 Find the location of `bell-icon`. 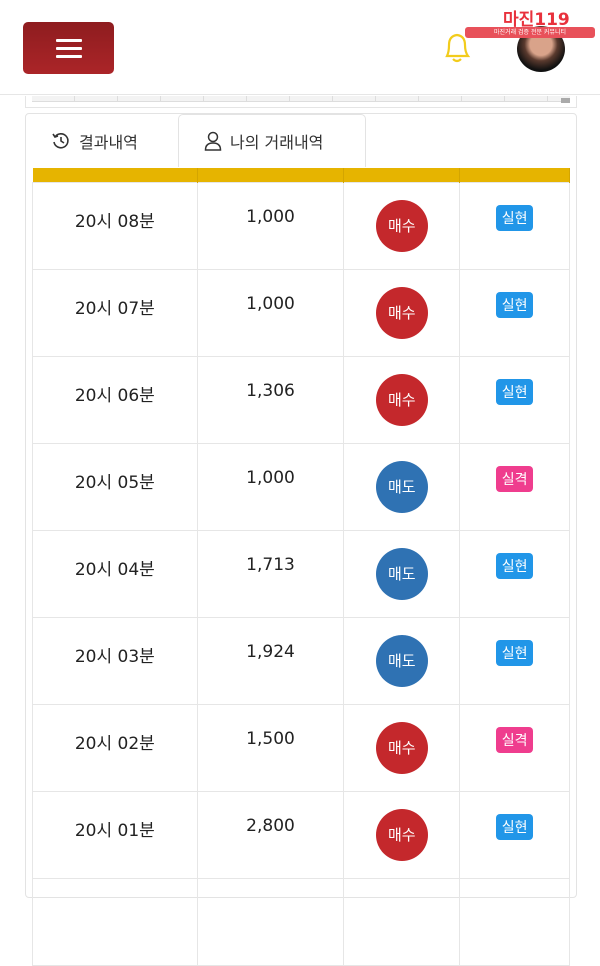

bell-icon is located at coordinates (457, 48).